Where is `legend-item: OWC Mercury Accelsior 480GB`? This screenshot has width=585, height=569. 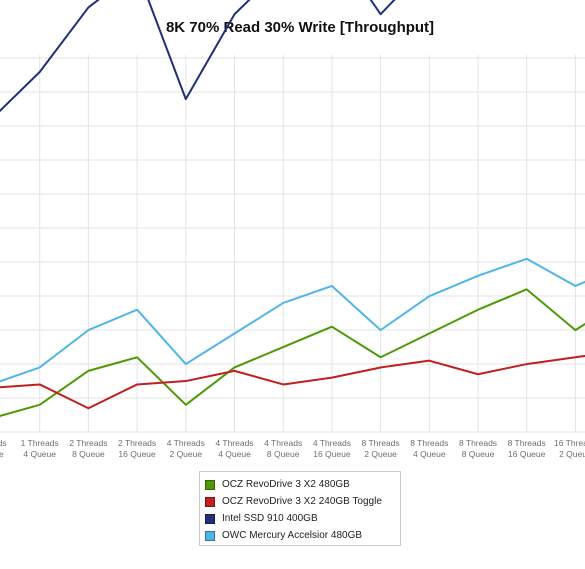
legend-item: OWC Mercury Accelsior 480GB is located at coordinates (302, 535).